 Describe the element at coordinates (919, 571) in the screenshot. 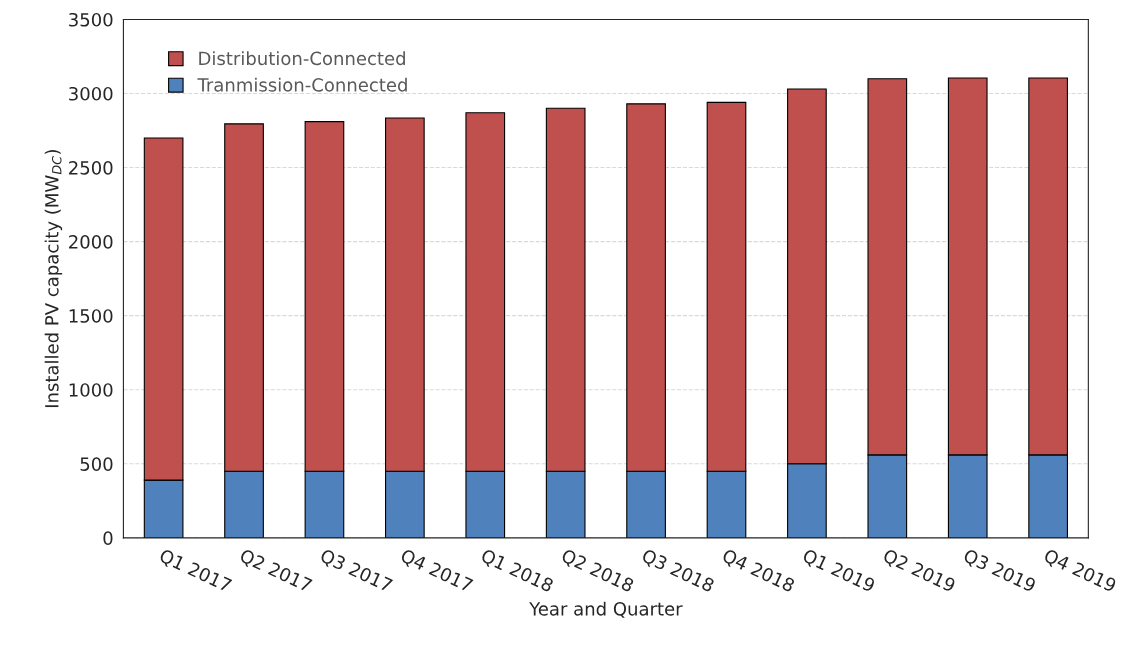

I see `x-tick-label: Q2 2019` at that location.